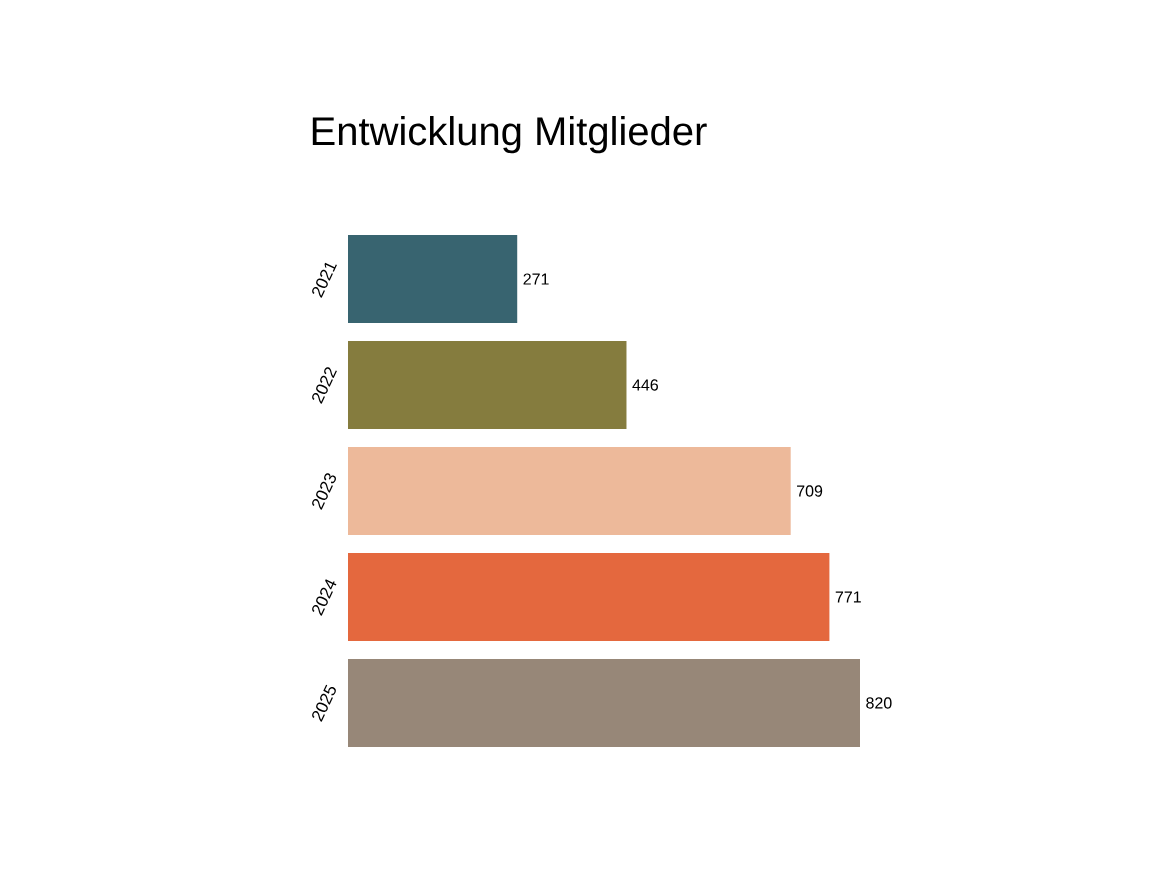 This screenshot has width=1157, height=873. What do you see at coordinates (324, 280) in the screenshot?
I see `y-tick-label: 2021` at bounding box center [324, 280].